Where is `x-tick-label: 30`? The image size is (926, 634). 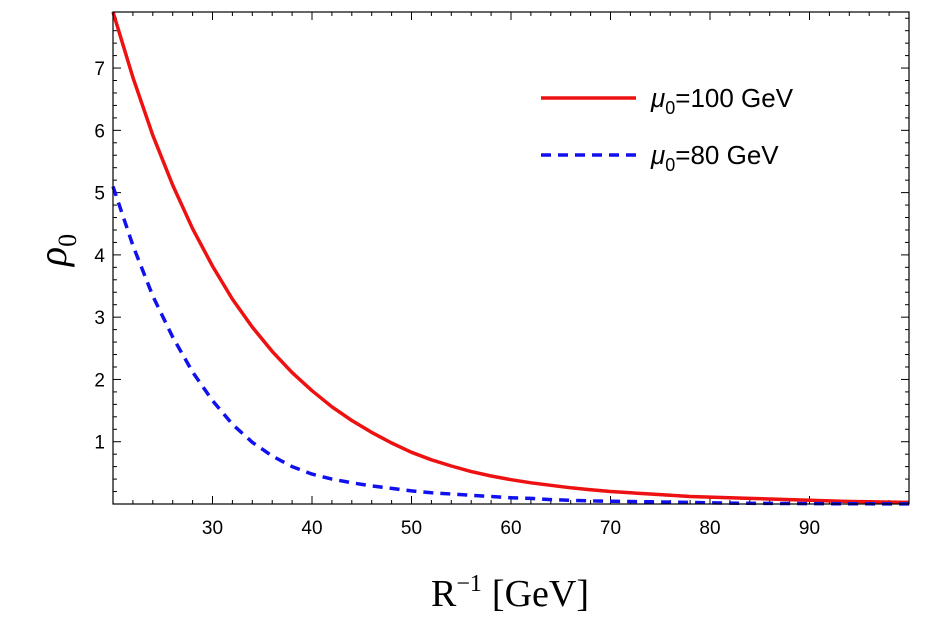 x-tick-label: 30 is located at coordinates (212, 528).